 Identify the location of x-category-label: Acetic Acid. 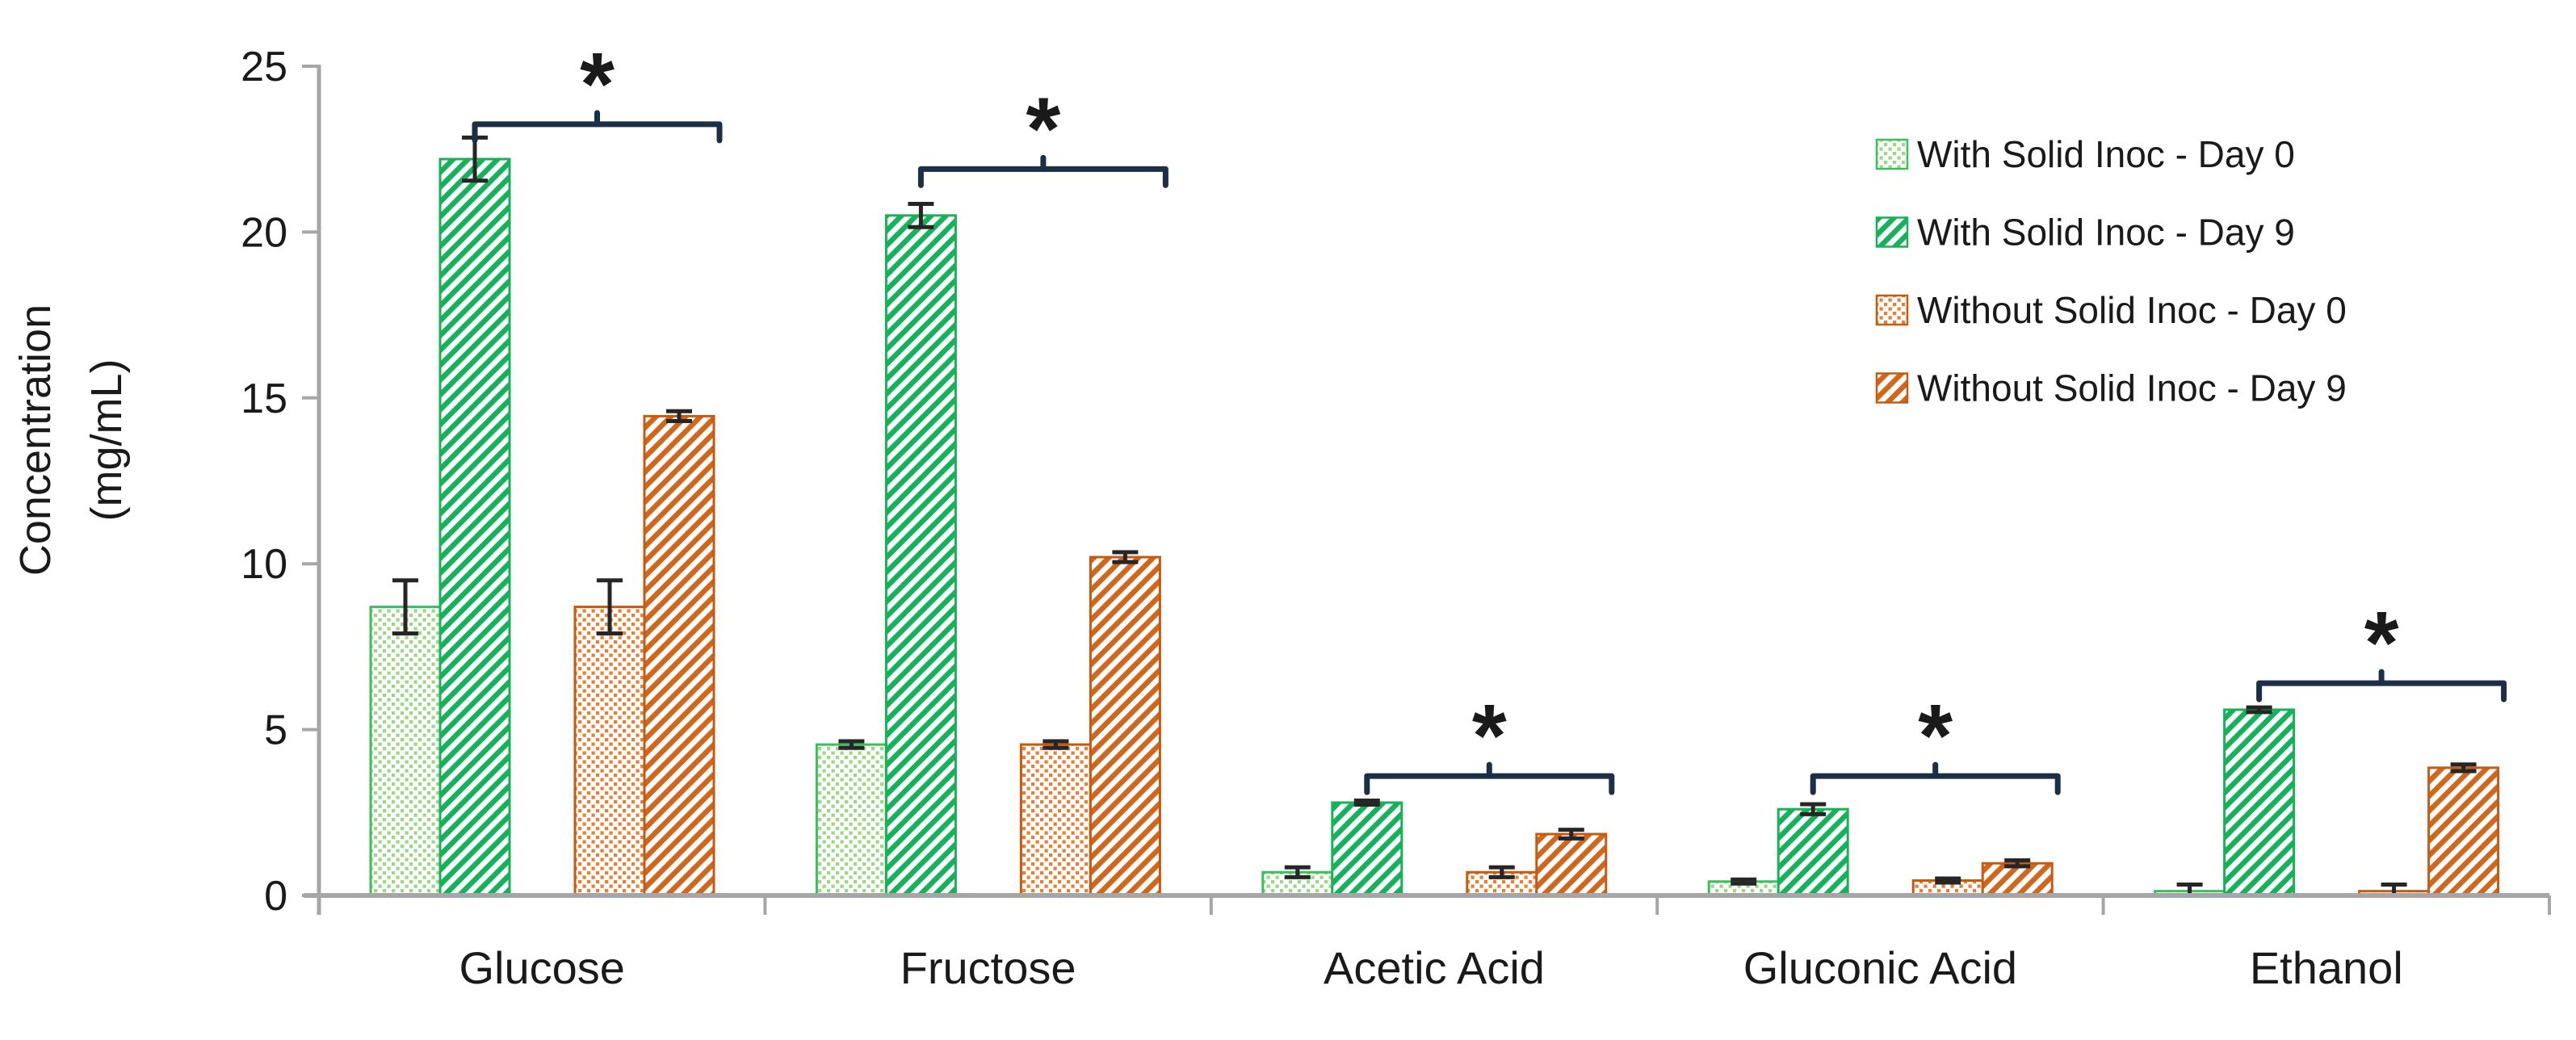
(1434, 967).